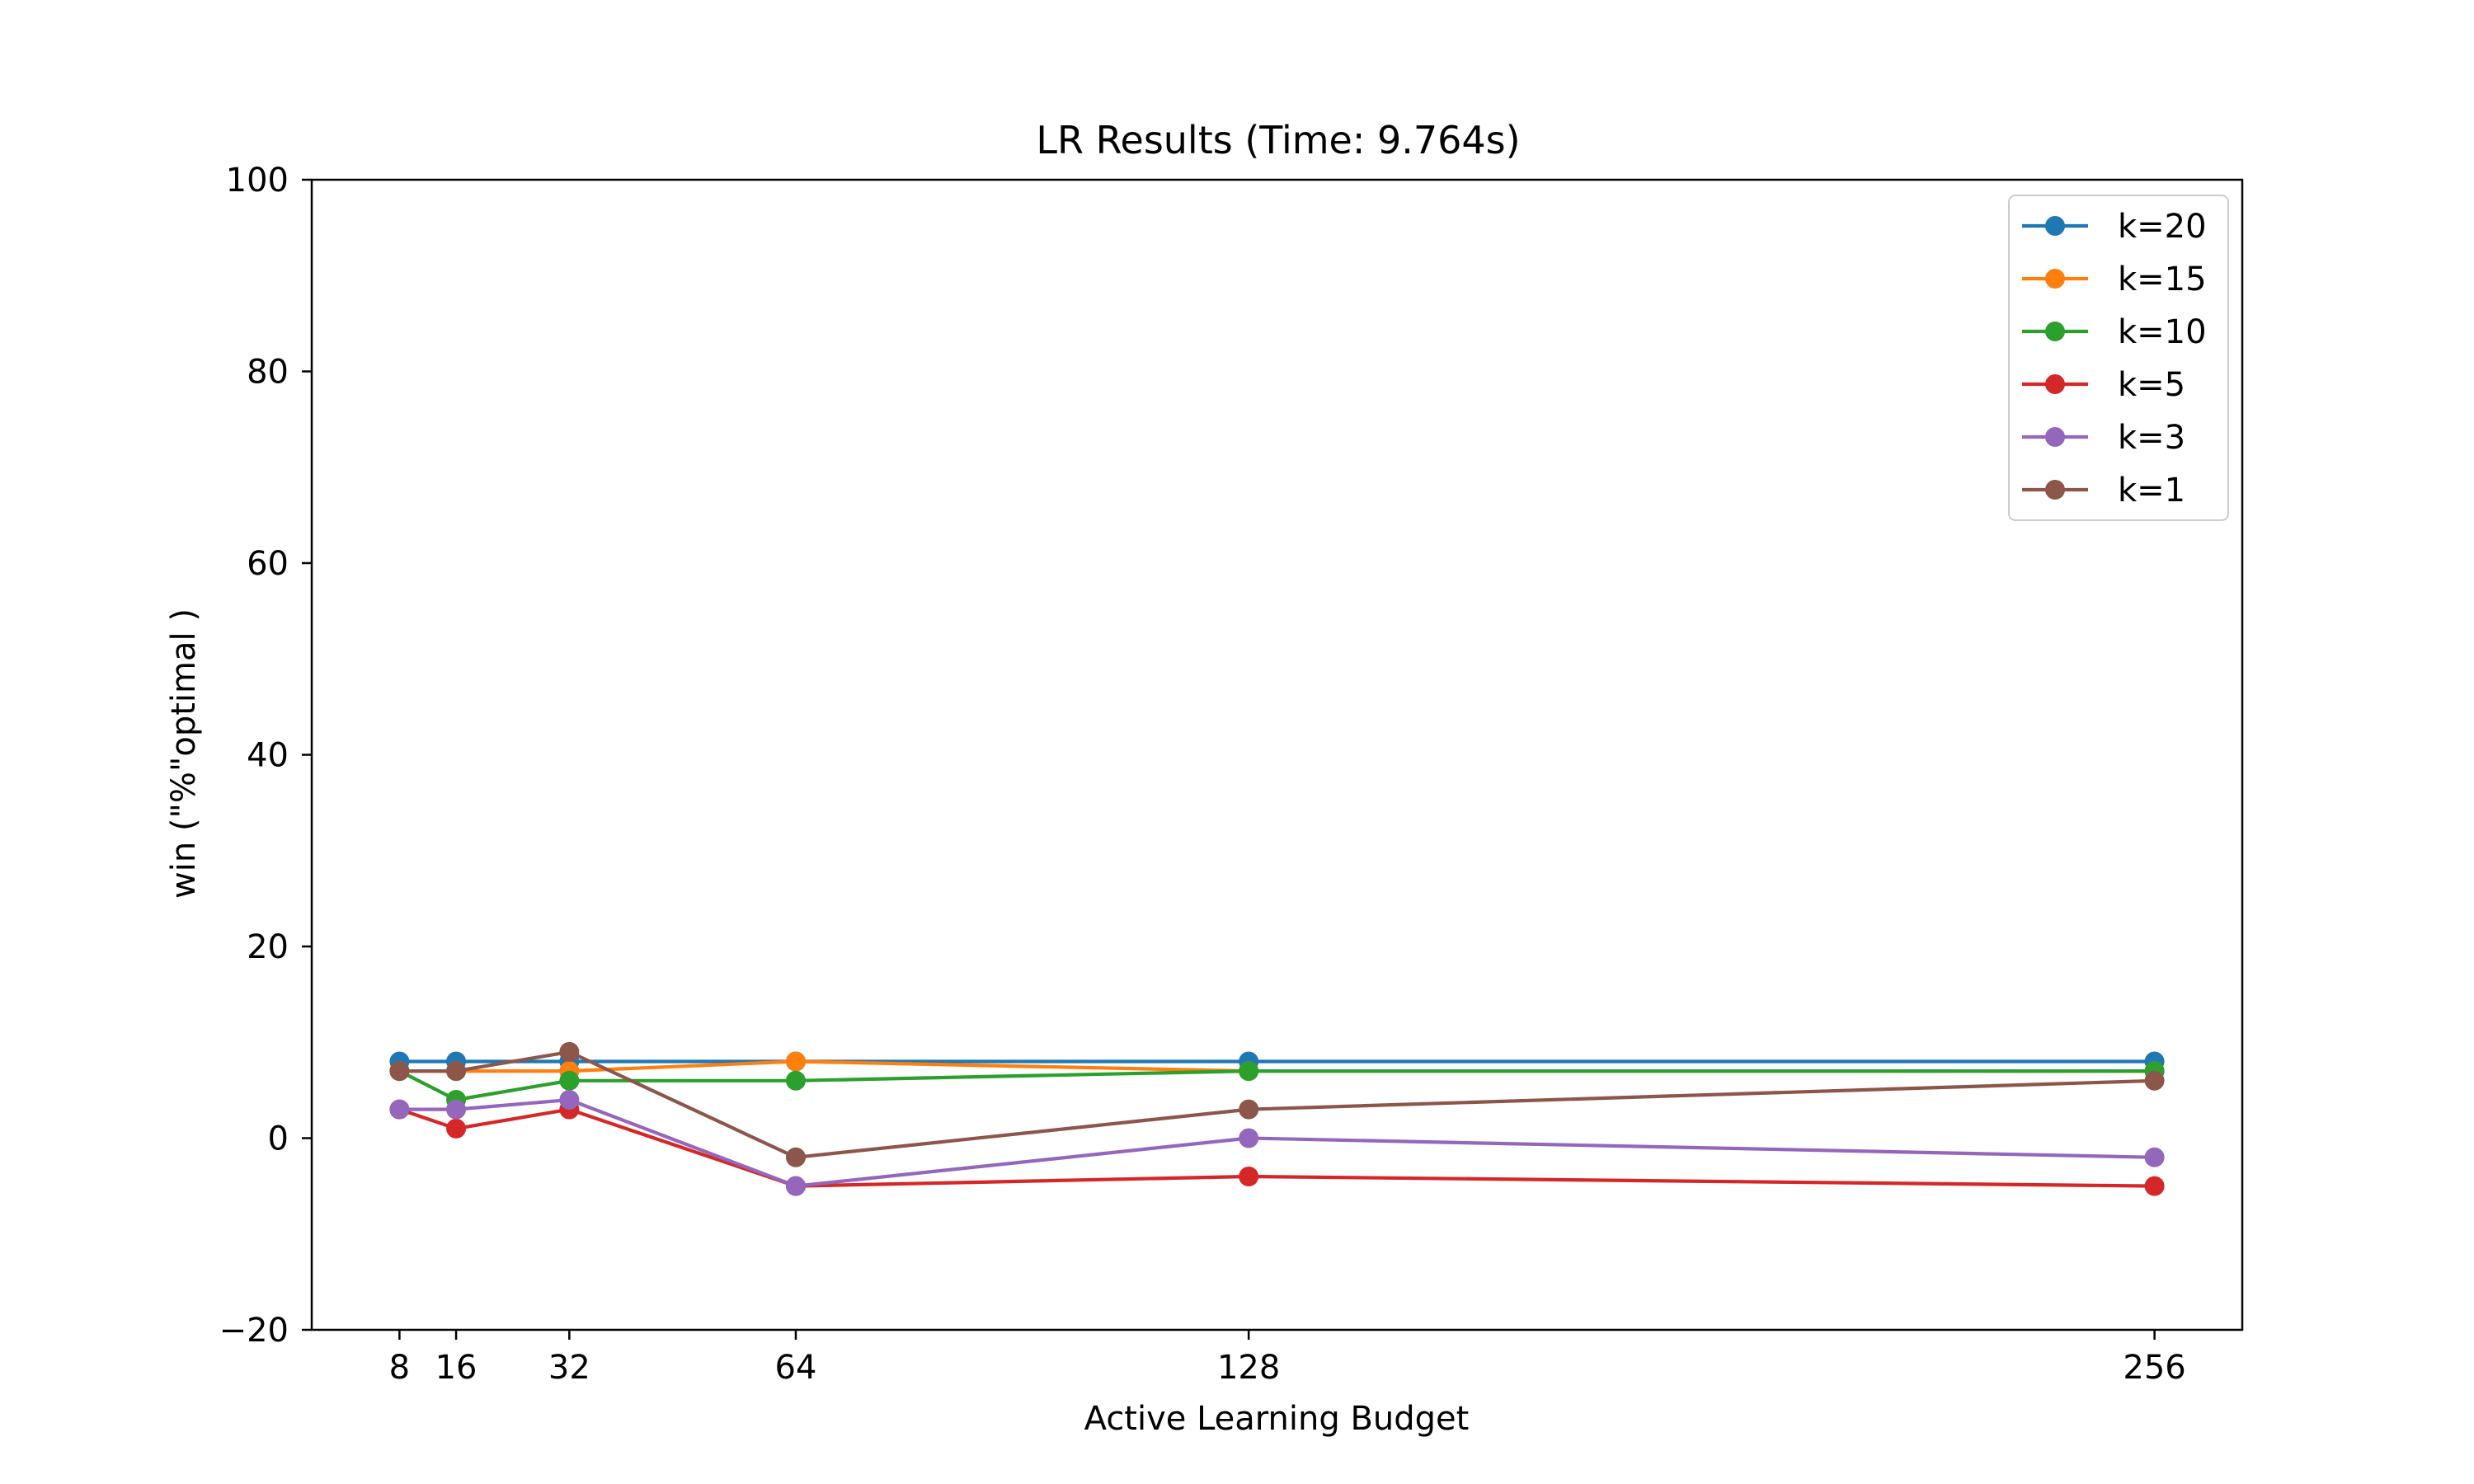  Describe the element at coordinates (2103, 491) in the screenshot. I see `legend-item: k=1` at that location.